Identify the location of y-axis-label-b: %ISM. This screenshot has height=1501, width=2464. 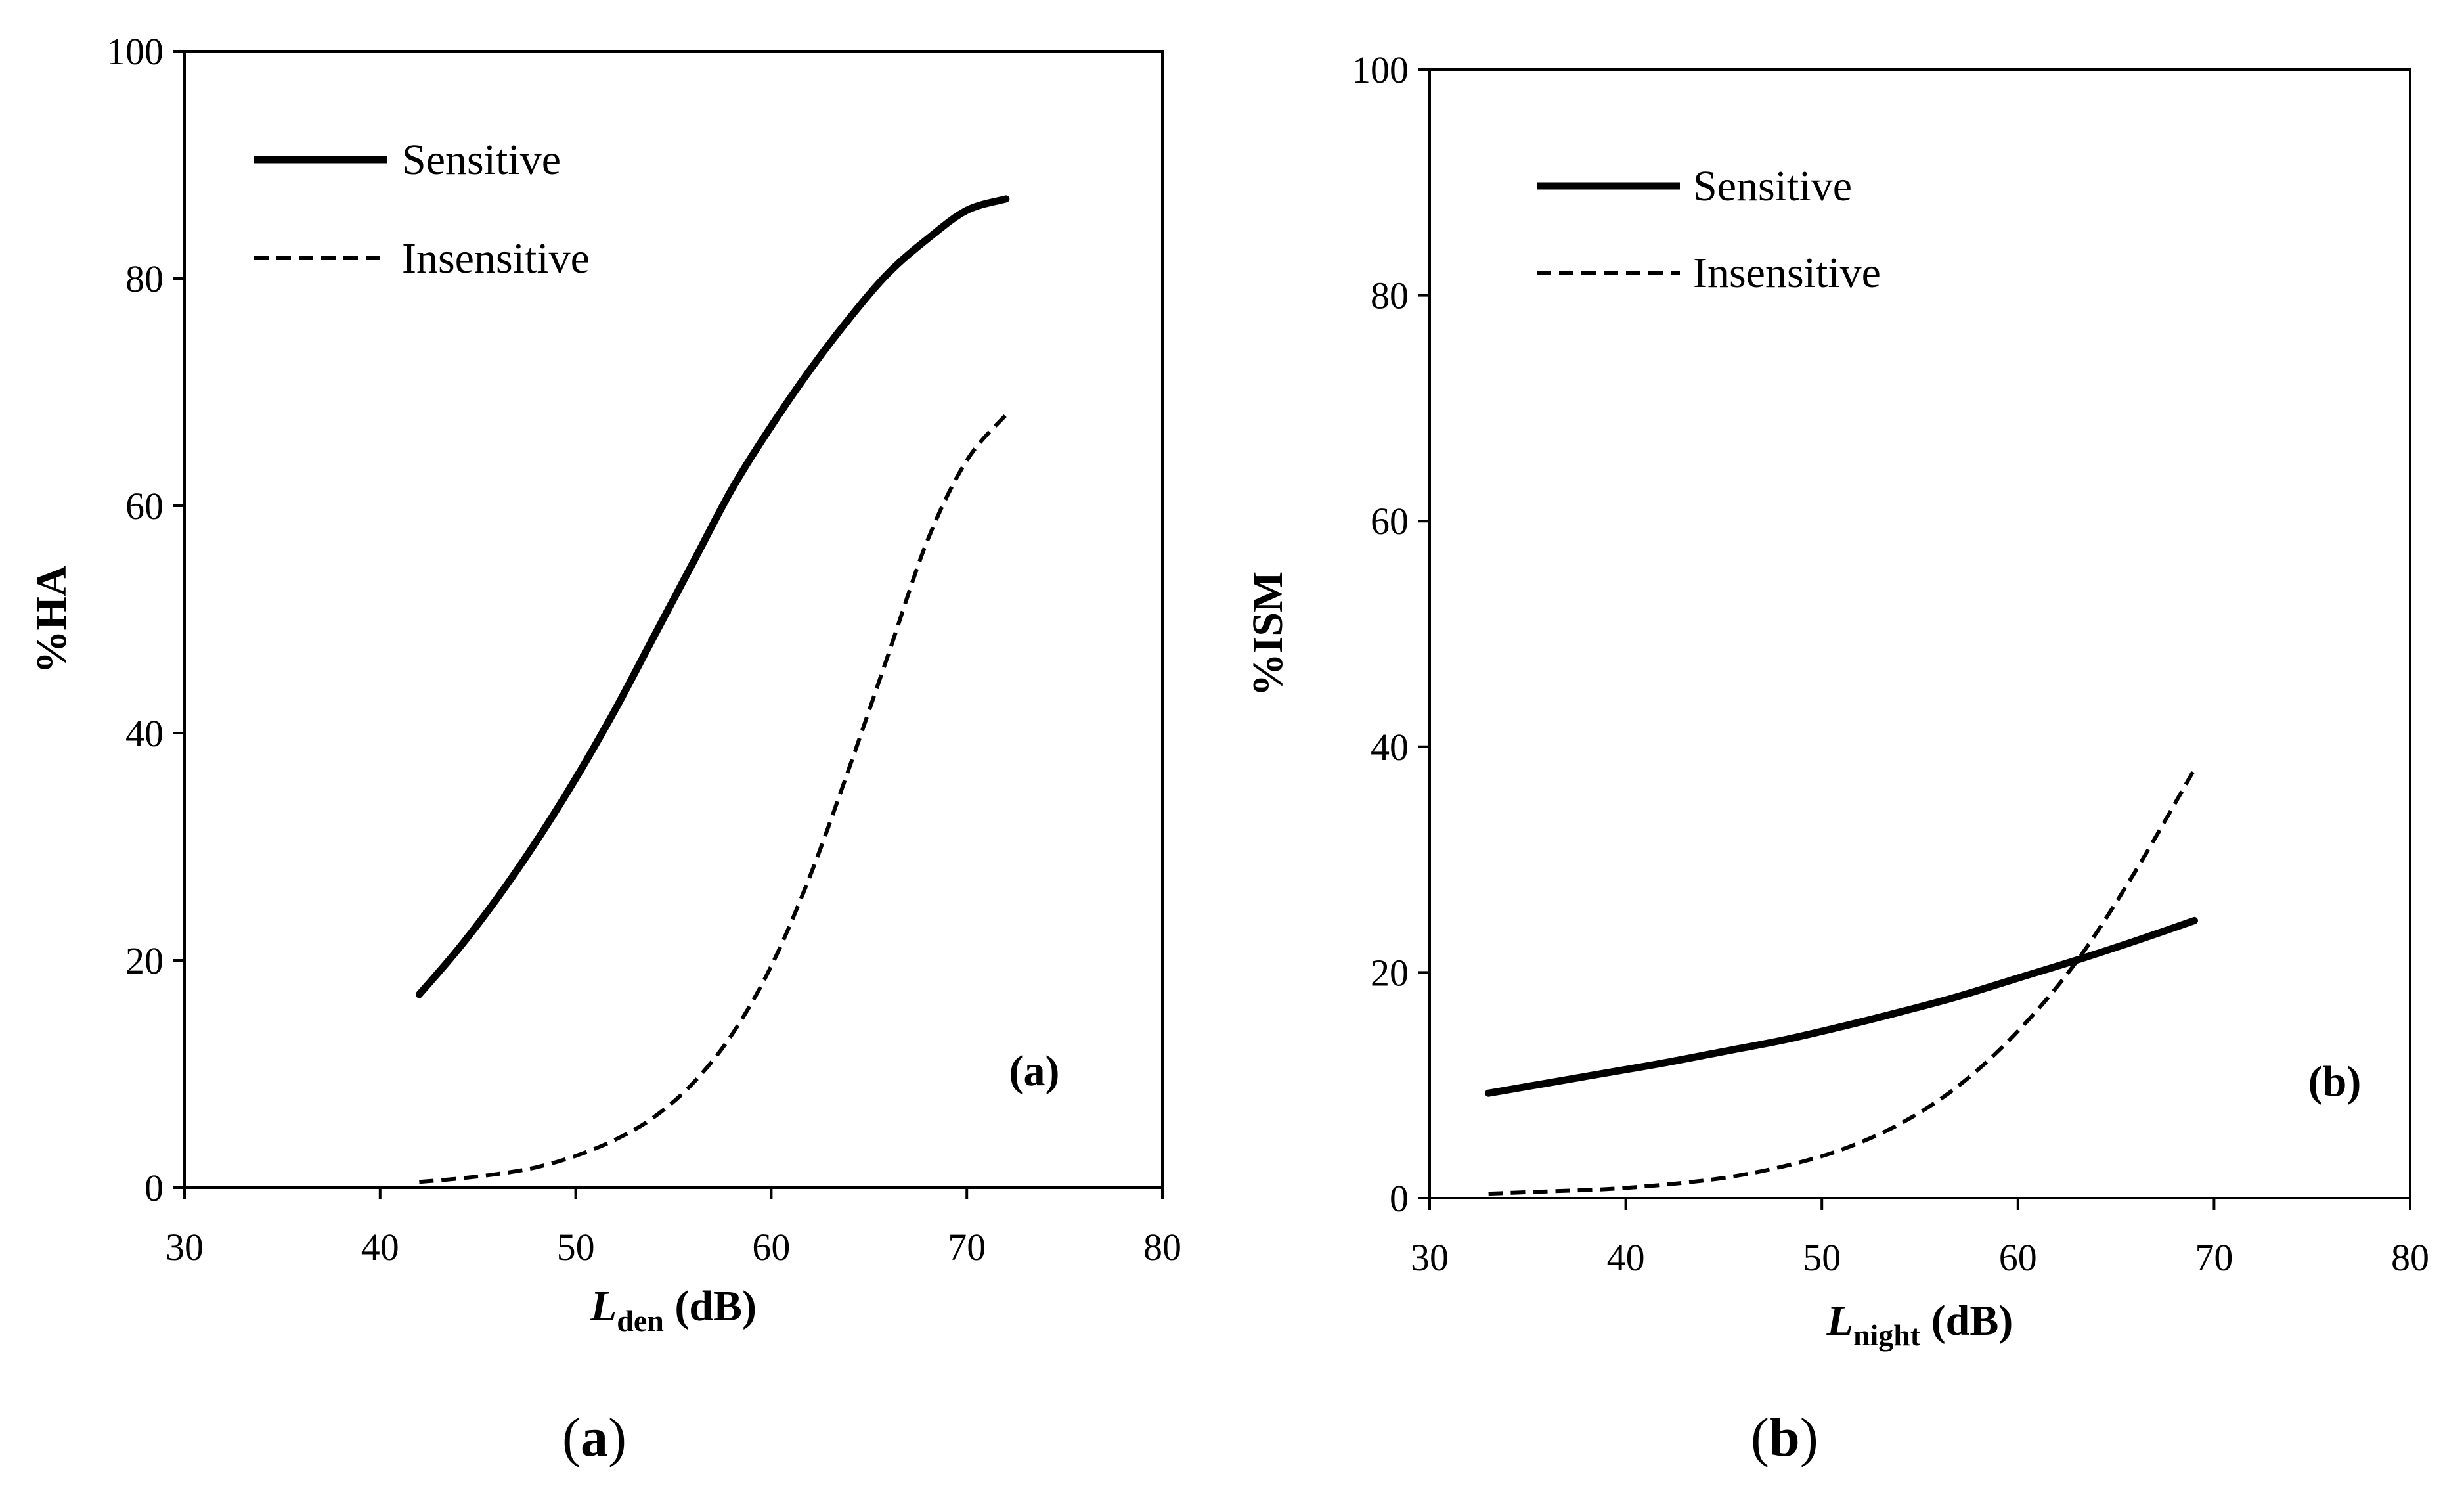
(1268, 634).